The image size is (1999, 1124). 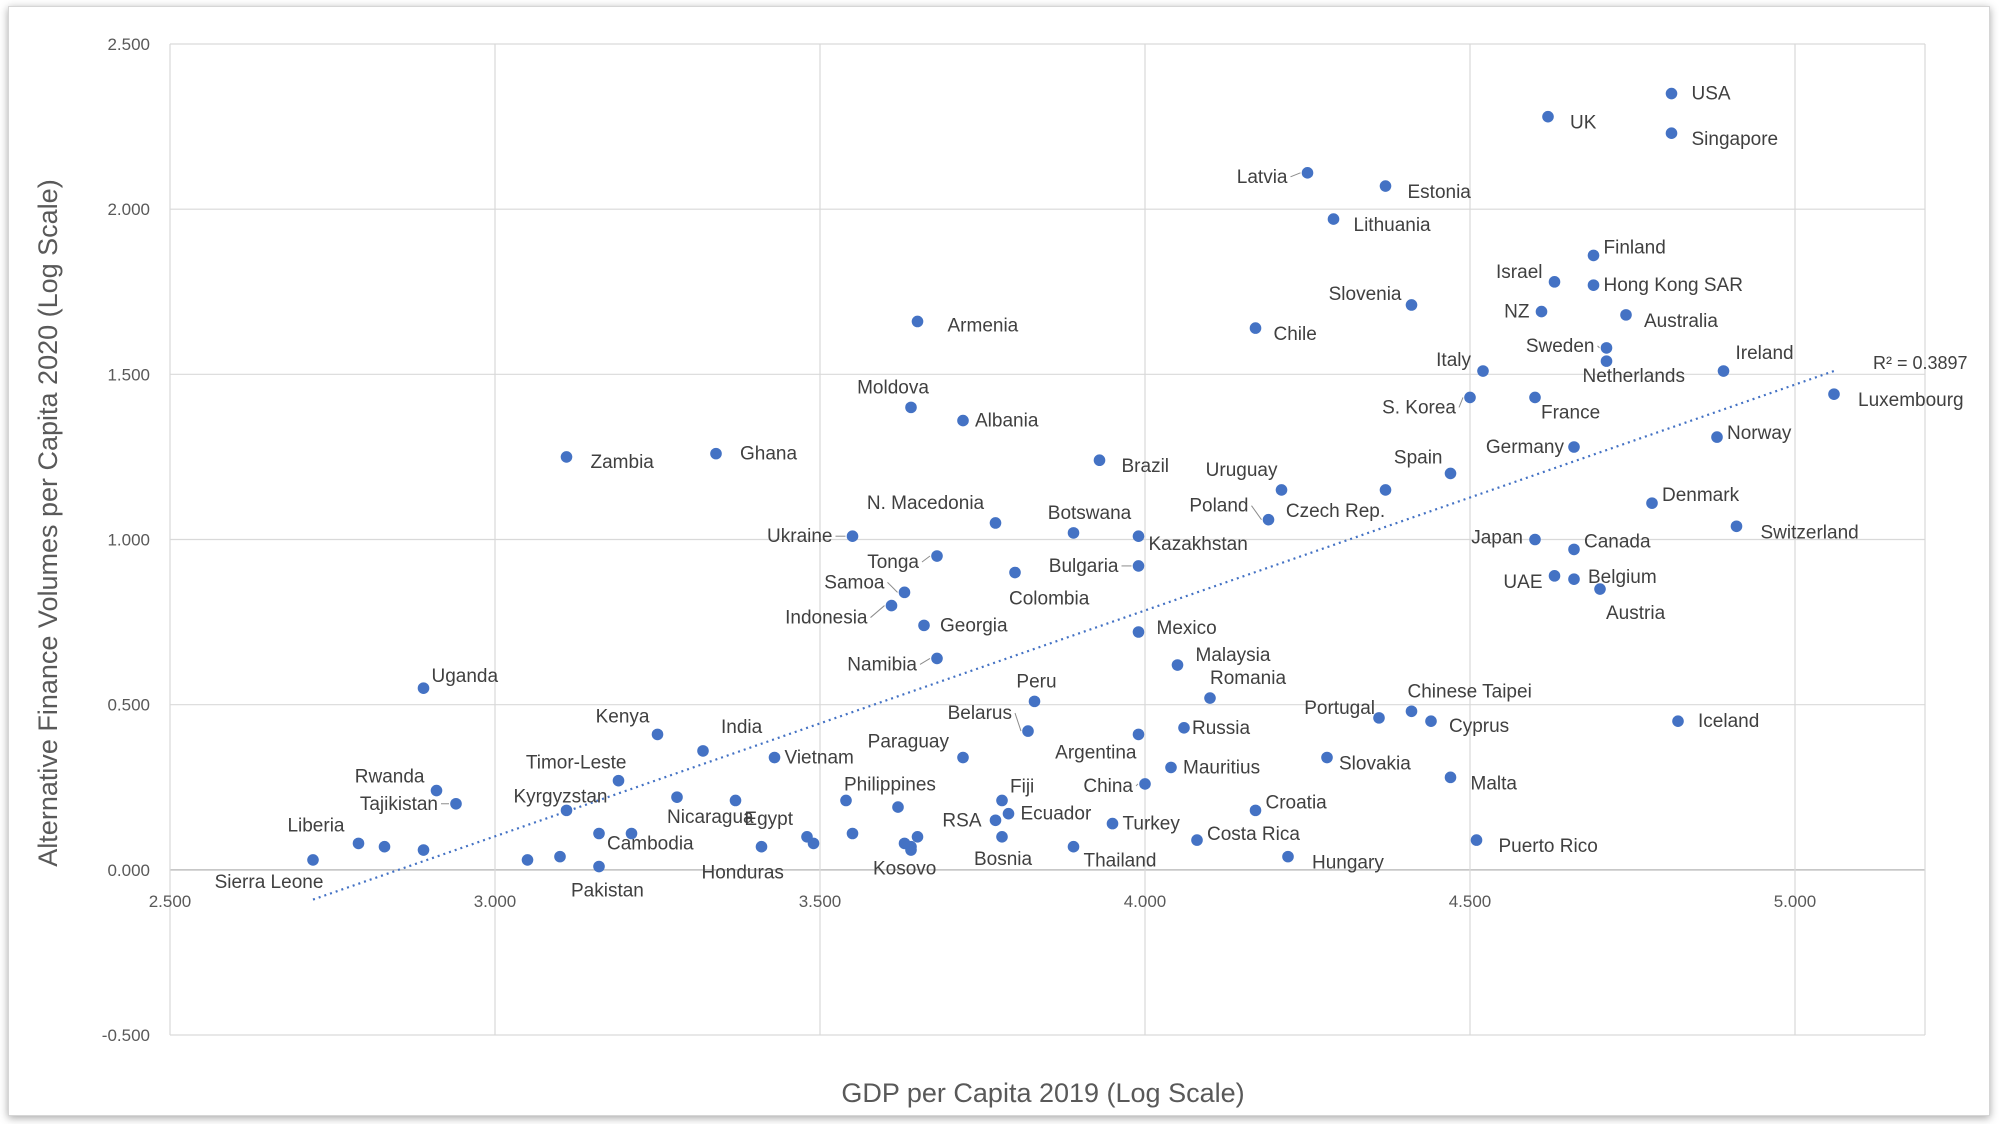 What do you see at coordinates (1583, 123) in the screenshot?
I see `point-label: UK` at bounding box center [1583, 123].